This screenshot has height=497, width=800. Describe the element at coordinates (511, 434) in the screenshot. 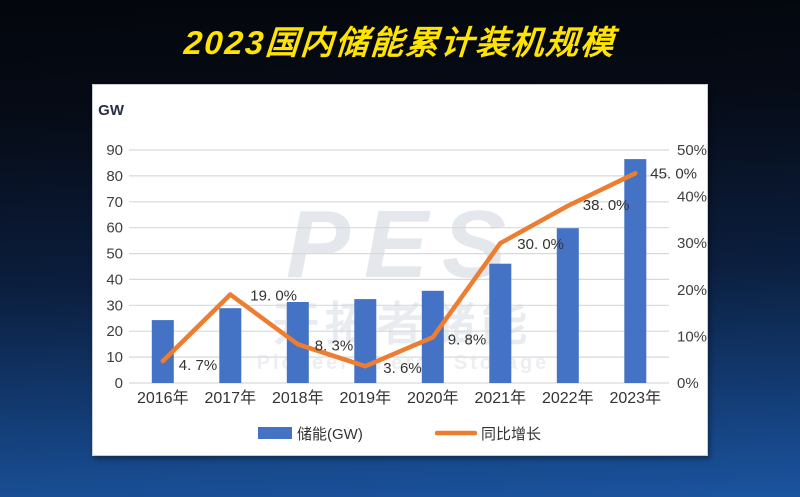

I see `legend-line-label: 同比增长` at that location.